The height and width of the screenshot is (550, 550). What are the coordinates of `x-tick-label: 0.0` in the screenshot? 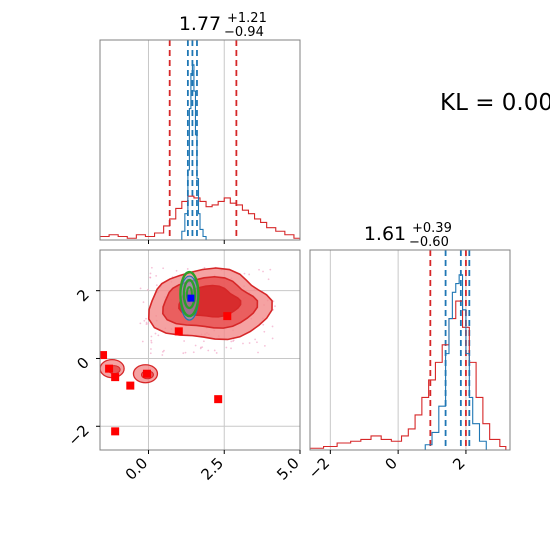 It's located at (137, 469).